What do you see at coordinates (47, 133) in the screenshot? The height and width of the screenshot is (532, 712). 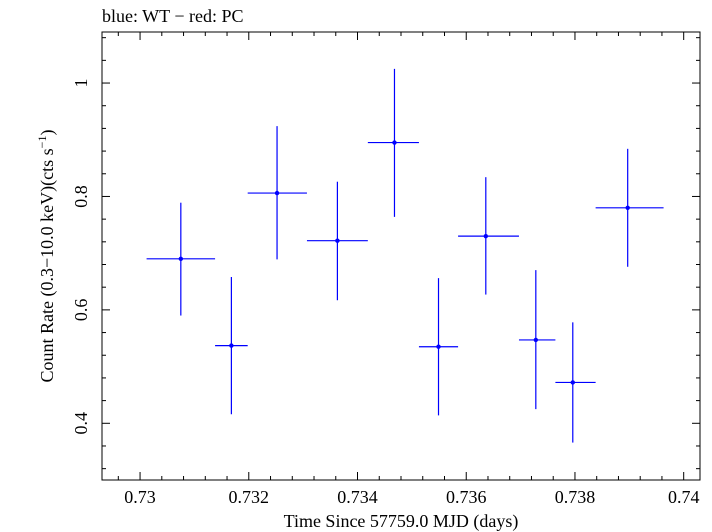 I see `y-axis-label-close: )` at bounding box center [47, 133].